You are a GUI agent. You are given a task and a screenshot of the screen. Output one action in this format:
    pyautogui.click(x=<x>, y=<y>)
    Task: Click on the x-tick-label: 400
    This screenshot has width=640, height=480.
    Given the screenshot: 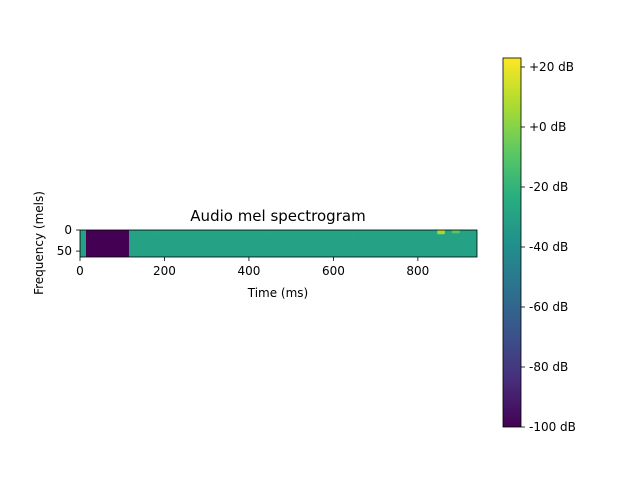 What is the action you would take?
    pyautogui.click(x=248, y=271)
    